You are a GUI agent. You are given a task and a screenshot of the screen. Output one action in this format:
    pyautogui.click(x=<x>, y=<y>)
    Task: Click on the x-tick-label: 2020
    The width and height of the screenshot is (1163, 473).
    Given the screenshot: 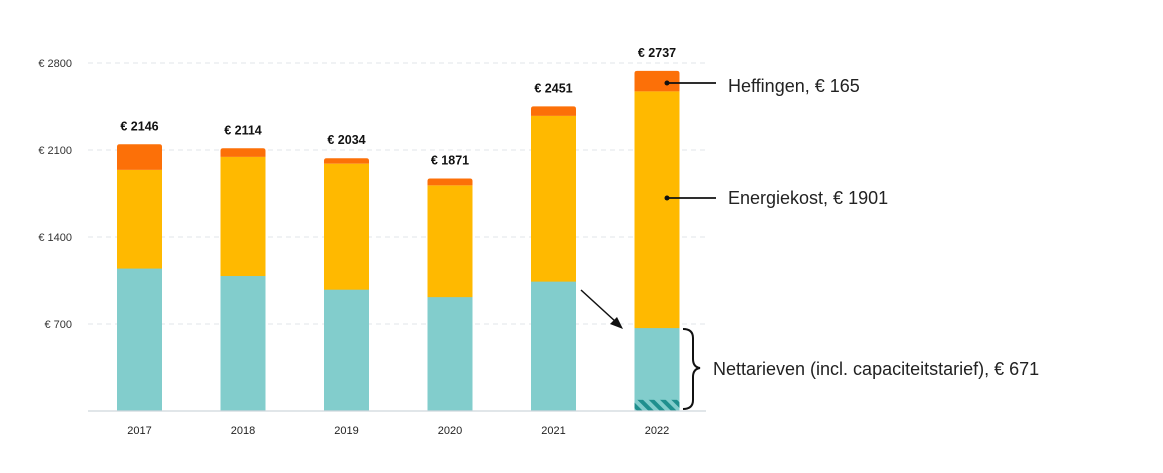 What is the action you would take?
    pyautogui.click(x=450, y=431)
    